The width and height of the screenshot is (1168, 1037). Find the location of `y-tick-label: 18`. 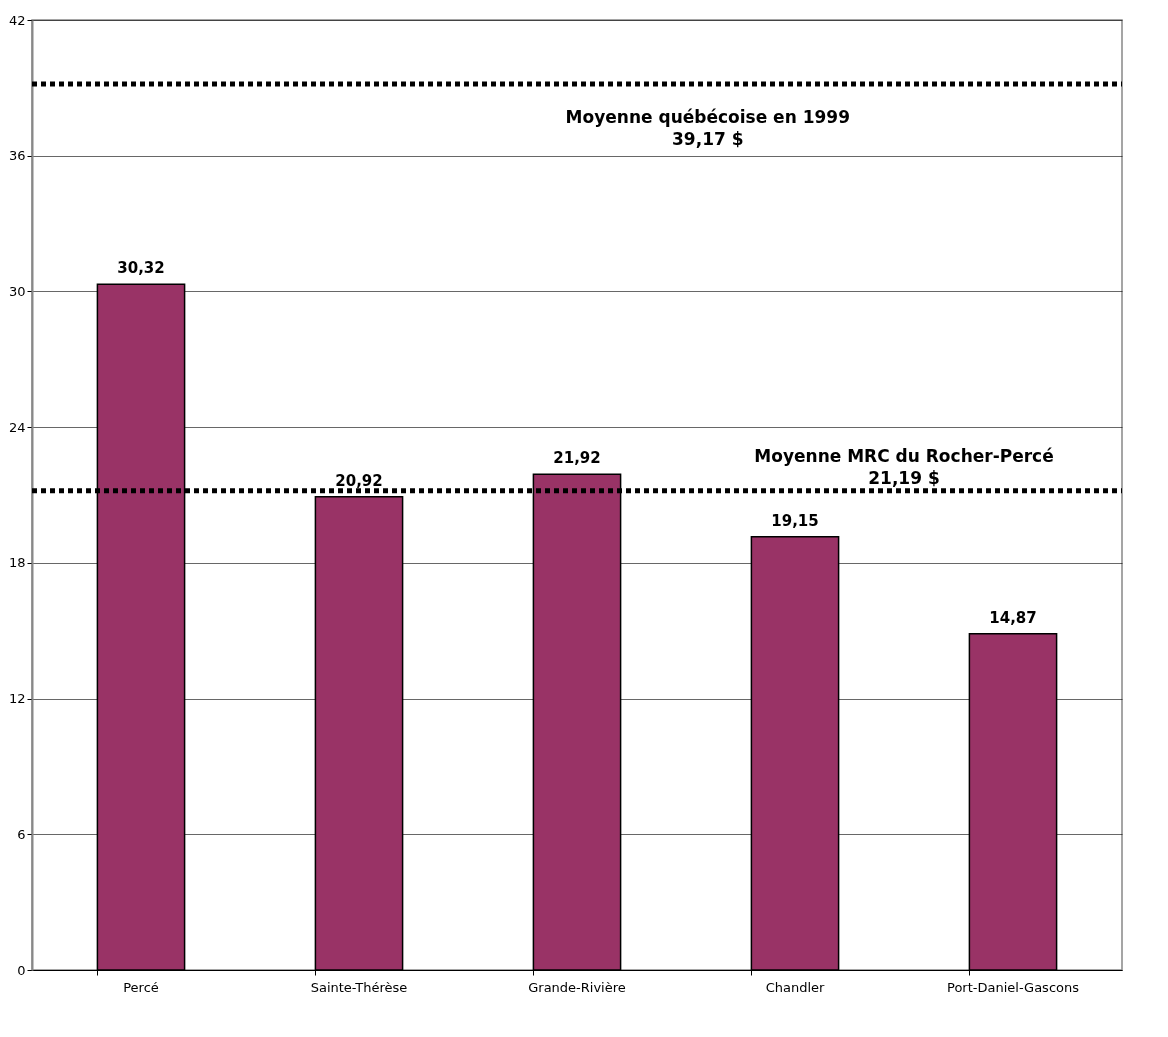

y-tick-label: 18 is located at coordinates (17, 563).